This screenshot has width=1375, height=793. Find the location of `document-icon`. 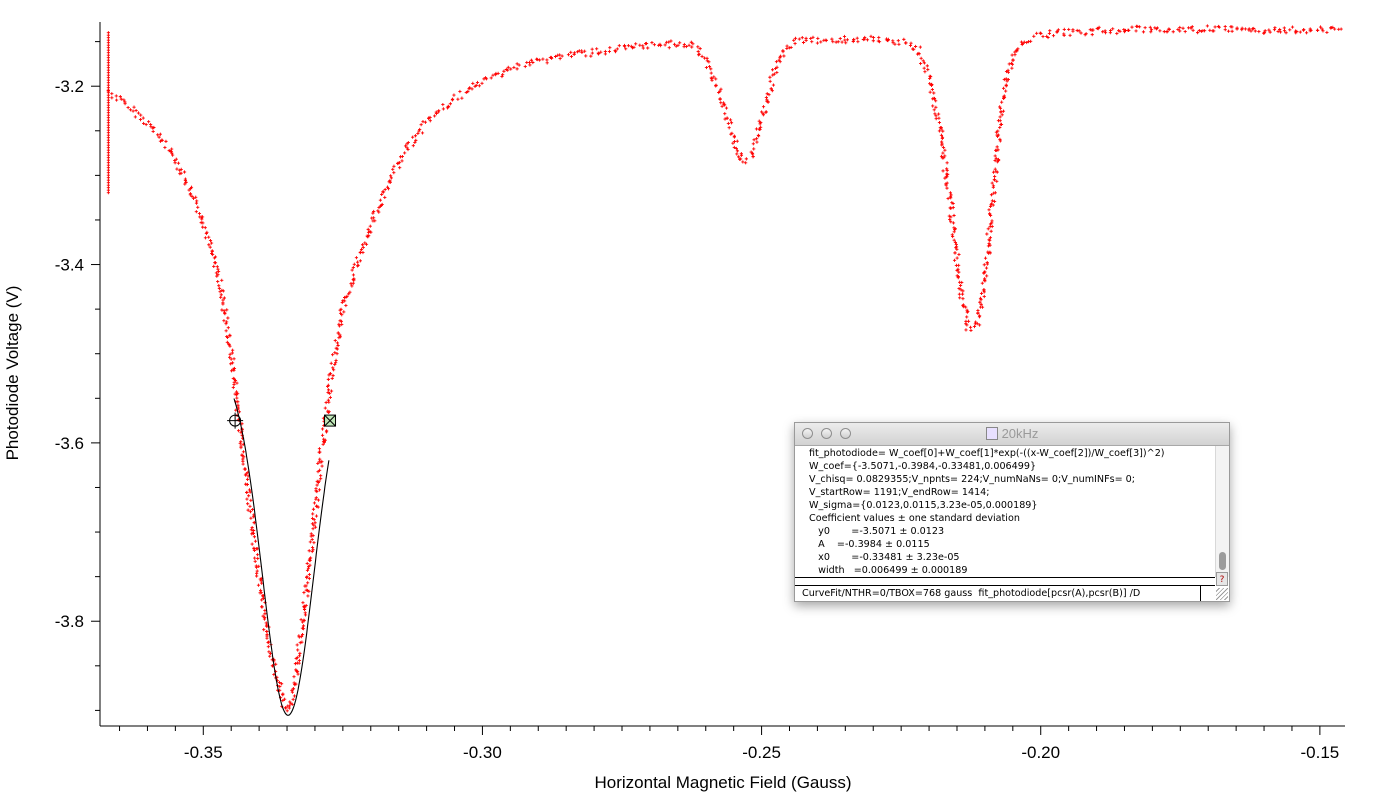

document-icon is located at coordinates (991, 433).